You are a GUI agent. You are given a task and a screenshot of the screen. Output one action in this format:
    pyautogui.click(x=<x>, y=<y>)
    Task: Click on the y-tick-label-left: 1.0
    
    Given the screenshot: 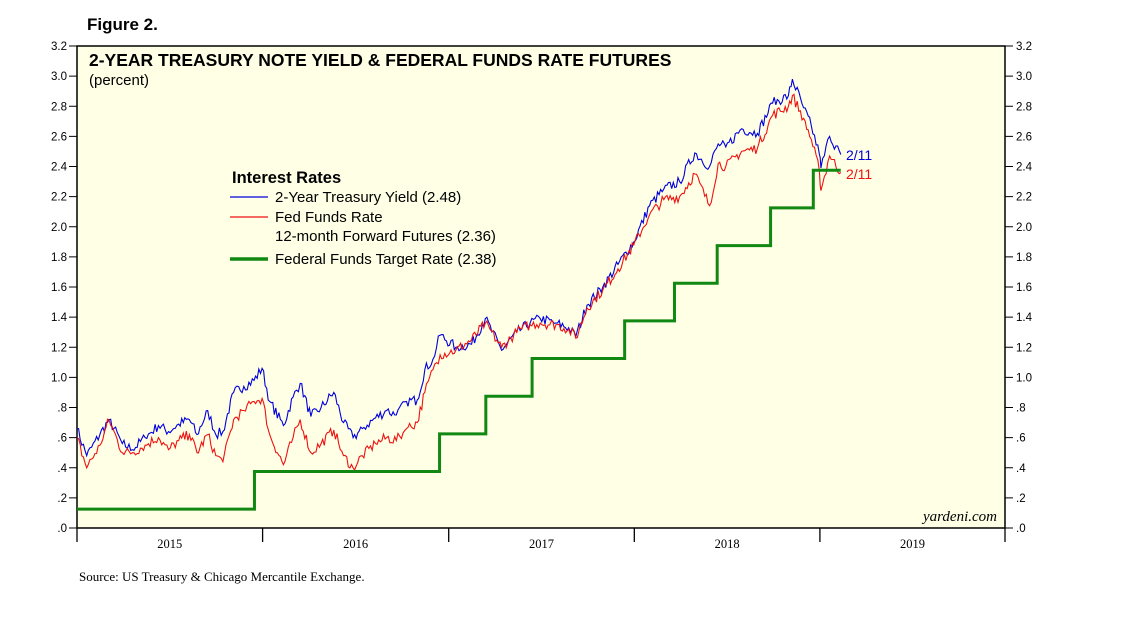 What is the action you would take?
    pyautogui.click(x=59, y=378)
    